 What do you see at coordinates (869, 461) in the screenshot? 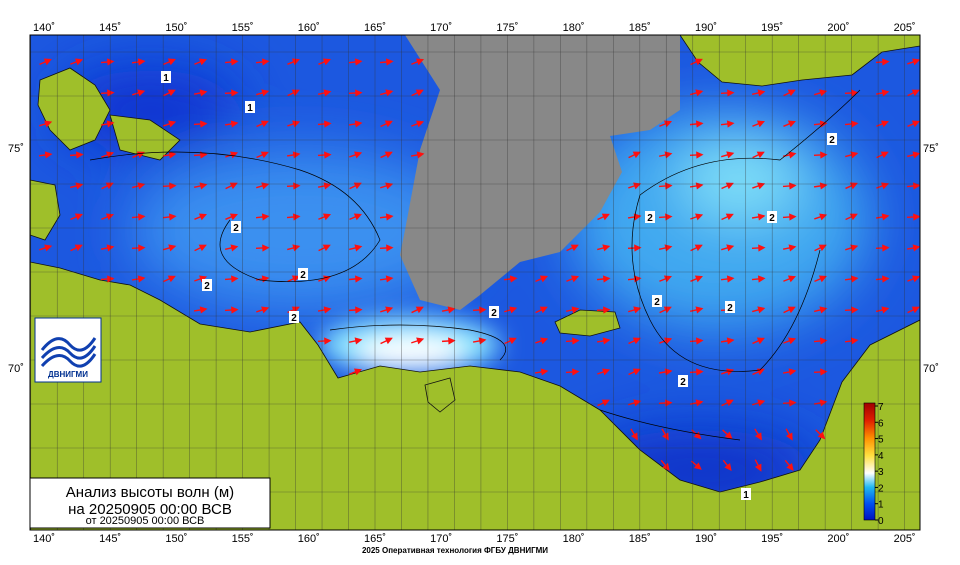
I see `colorbar-scale` at bounding box center [869, 461].